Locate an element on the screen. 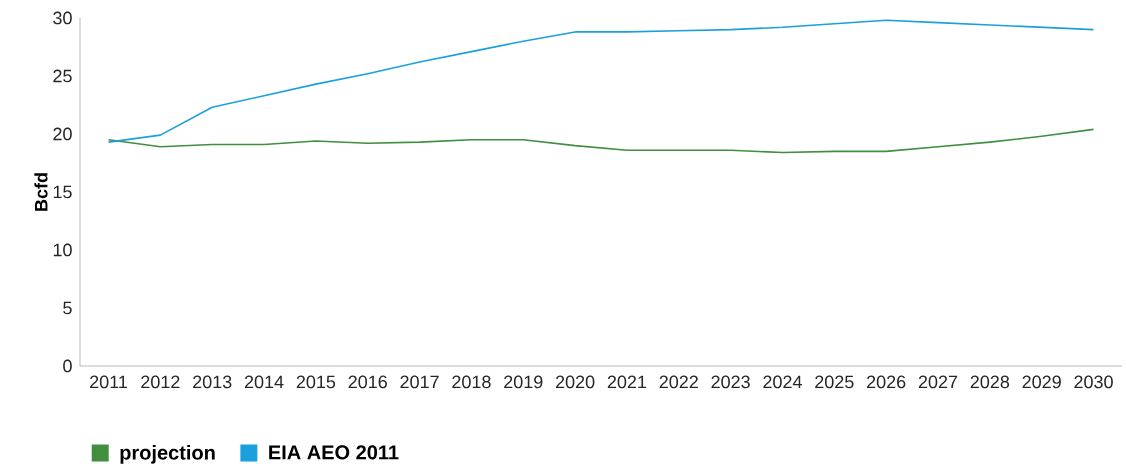 The width and height of the screenshot is (1126, 464). x-tick-label: 2015 is located at coordinates (316, 382).